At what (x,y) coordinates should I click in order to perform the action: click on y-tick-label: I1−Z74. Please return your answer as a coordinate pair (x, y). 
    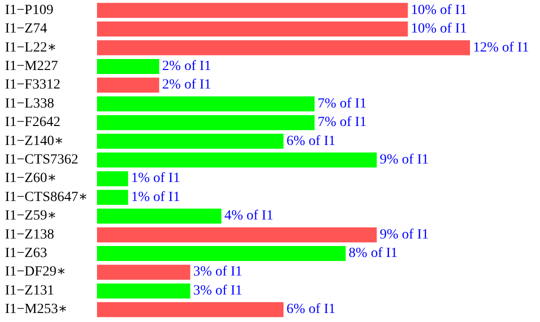
    Looking at the image, I should click on (26, 29).